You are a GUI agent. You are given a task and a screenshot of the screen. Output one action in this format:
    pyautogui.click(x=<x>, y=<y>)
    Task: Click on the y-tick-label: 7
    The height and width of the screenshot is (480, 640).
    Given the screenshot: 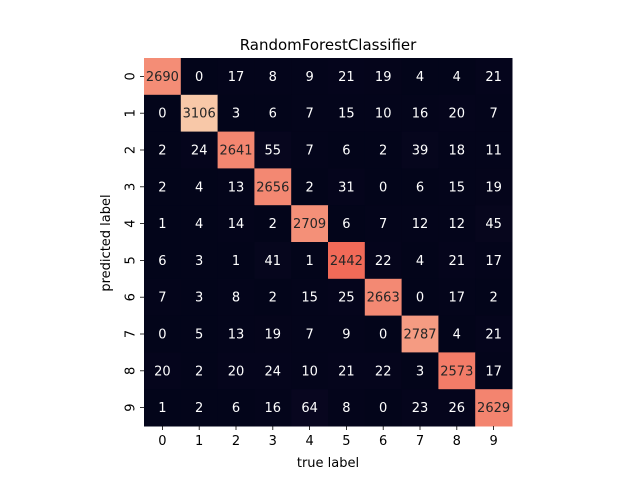 What is the action you would take?
    pyautogui.click(x=131, y=334)
    